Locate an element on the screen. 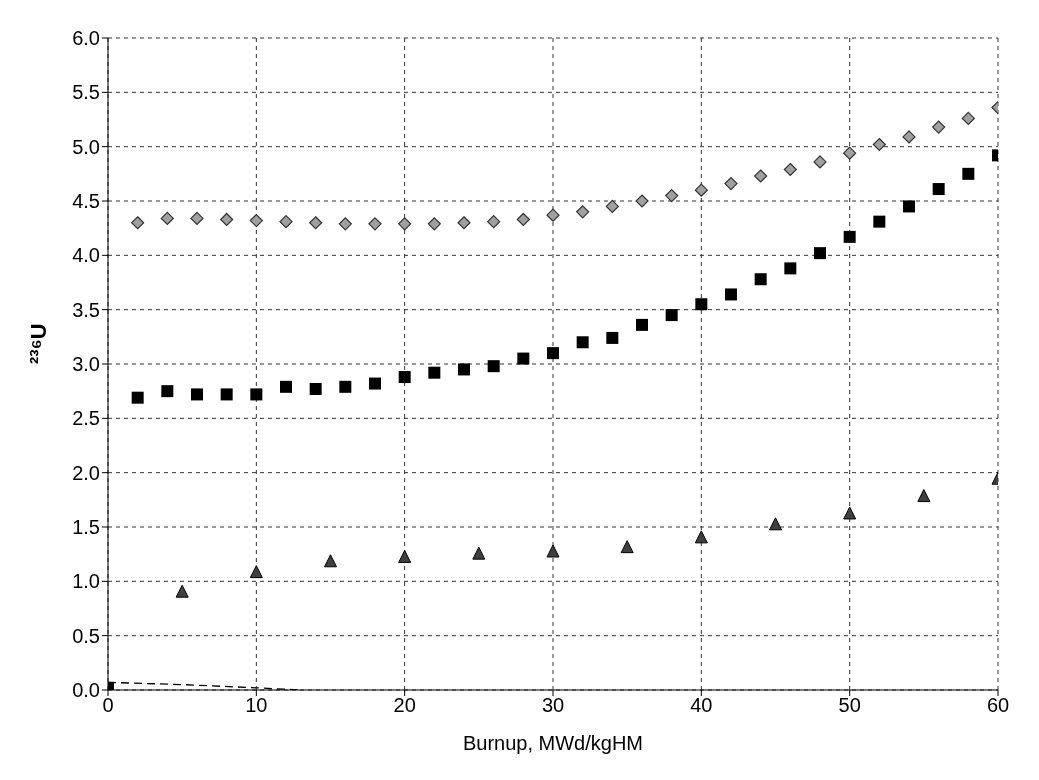 This screenshot has height=780, width=1039. x-tick-label: 40 is located at coordinates (701, 705).